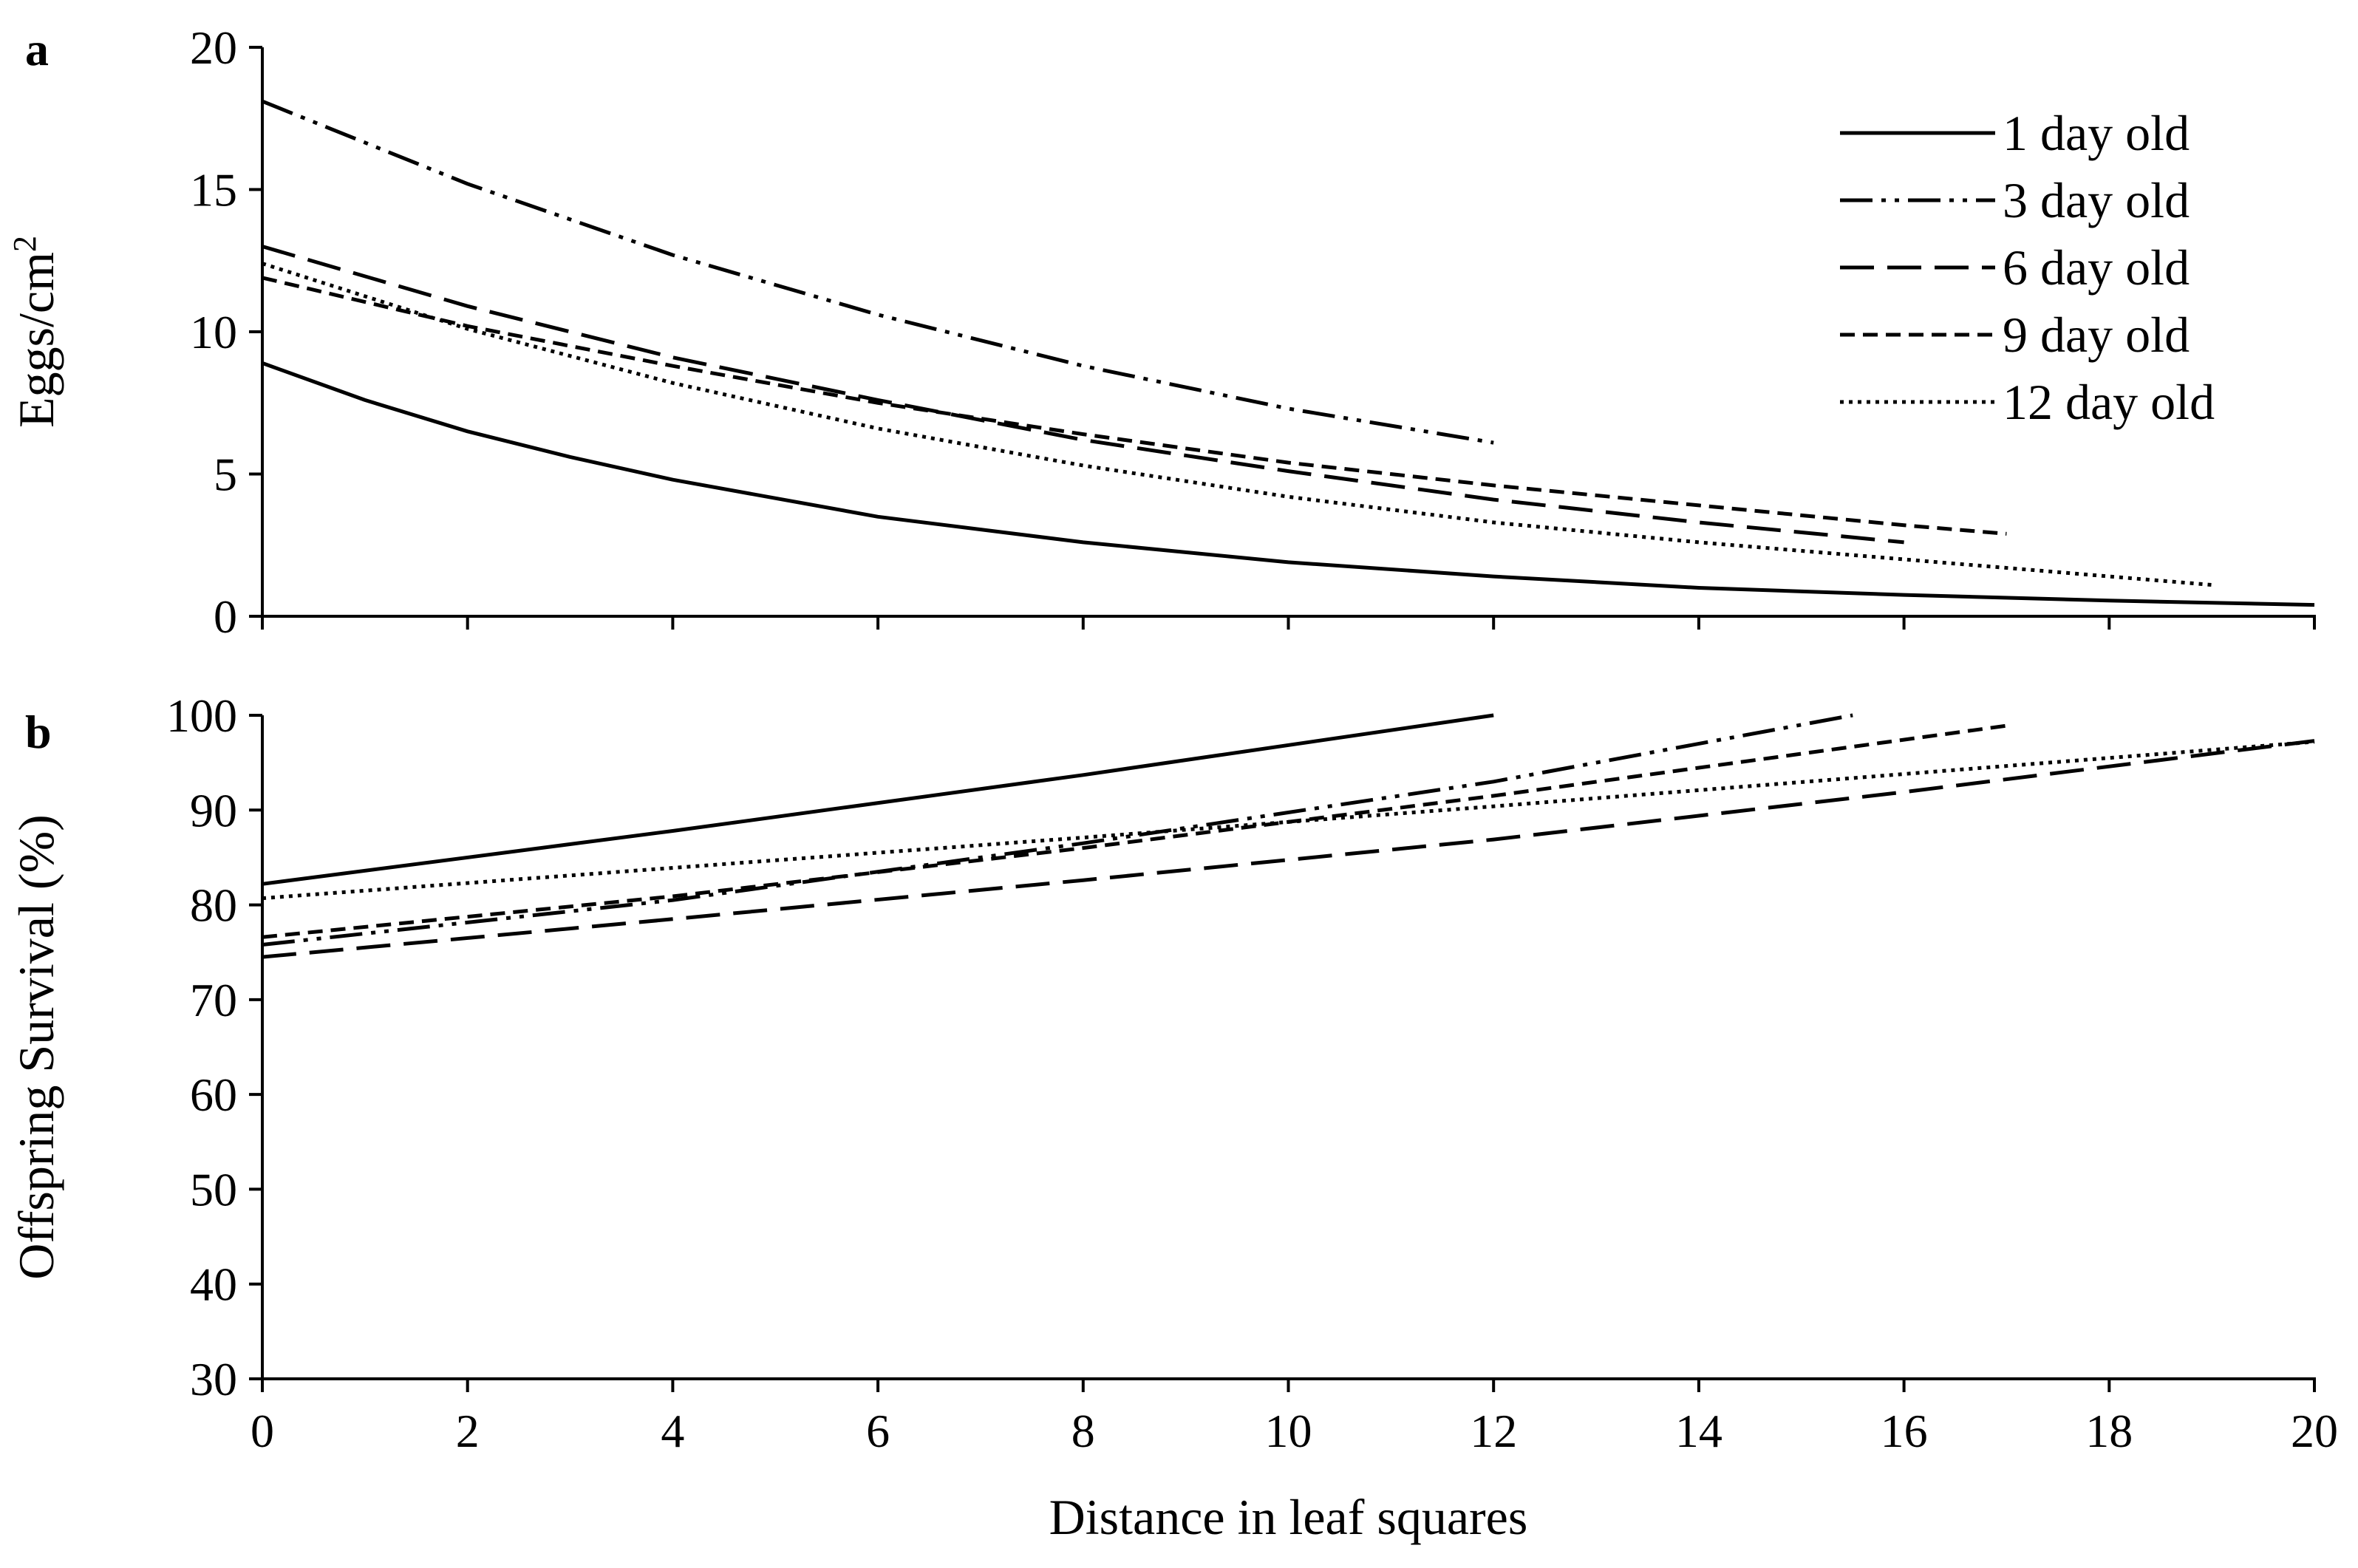 The image size is (2358, 1568). What do you see at coordinates (213, 810) in the screenshot?
I see `y-tick-label: 90` at bounding box center [213, 810].